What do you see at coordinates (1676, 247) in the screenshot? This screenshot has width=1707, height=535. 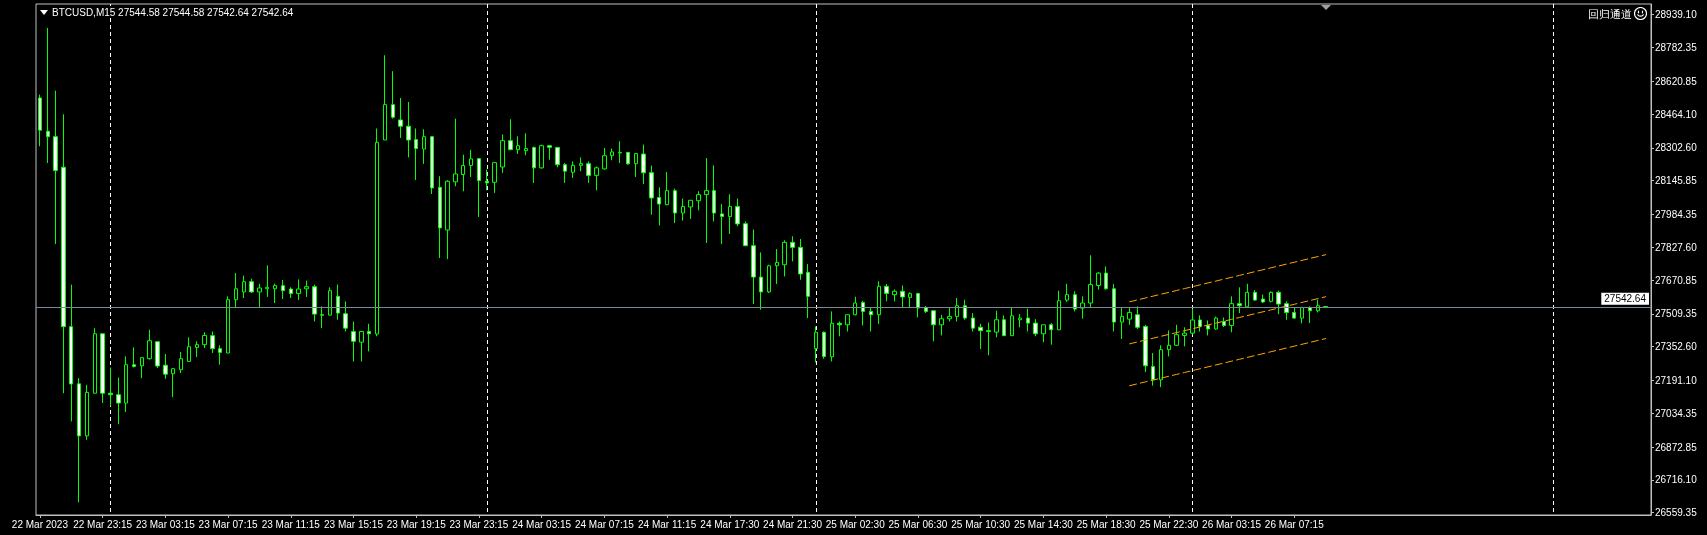 I see `y-tick-label: 27827.60` at bounding box center [1676, 247].